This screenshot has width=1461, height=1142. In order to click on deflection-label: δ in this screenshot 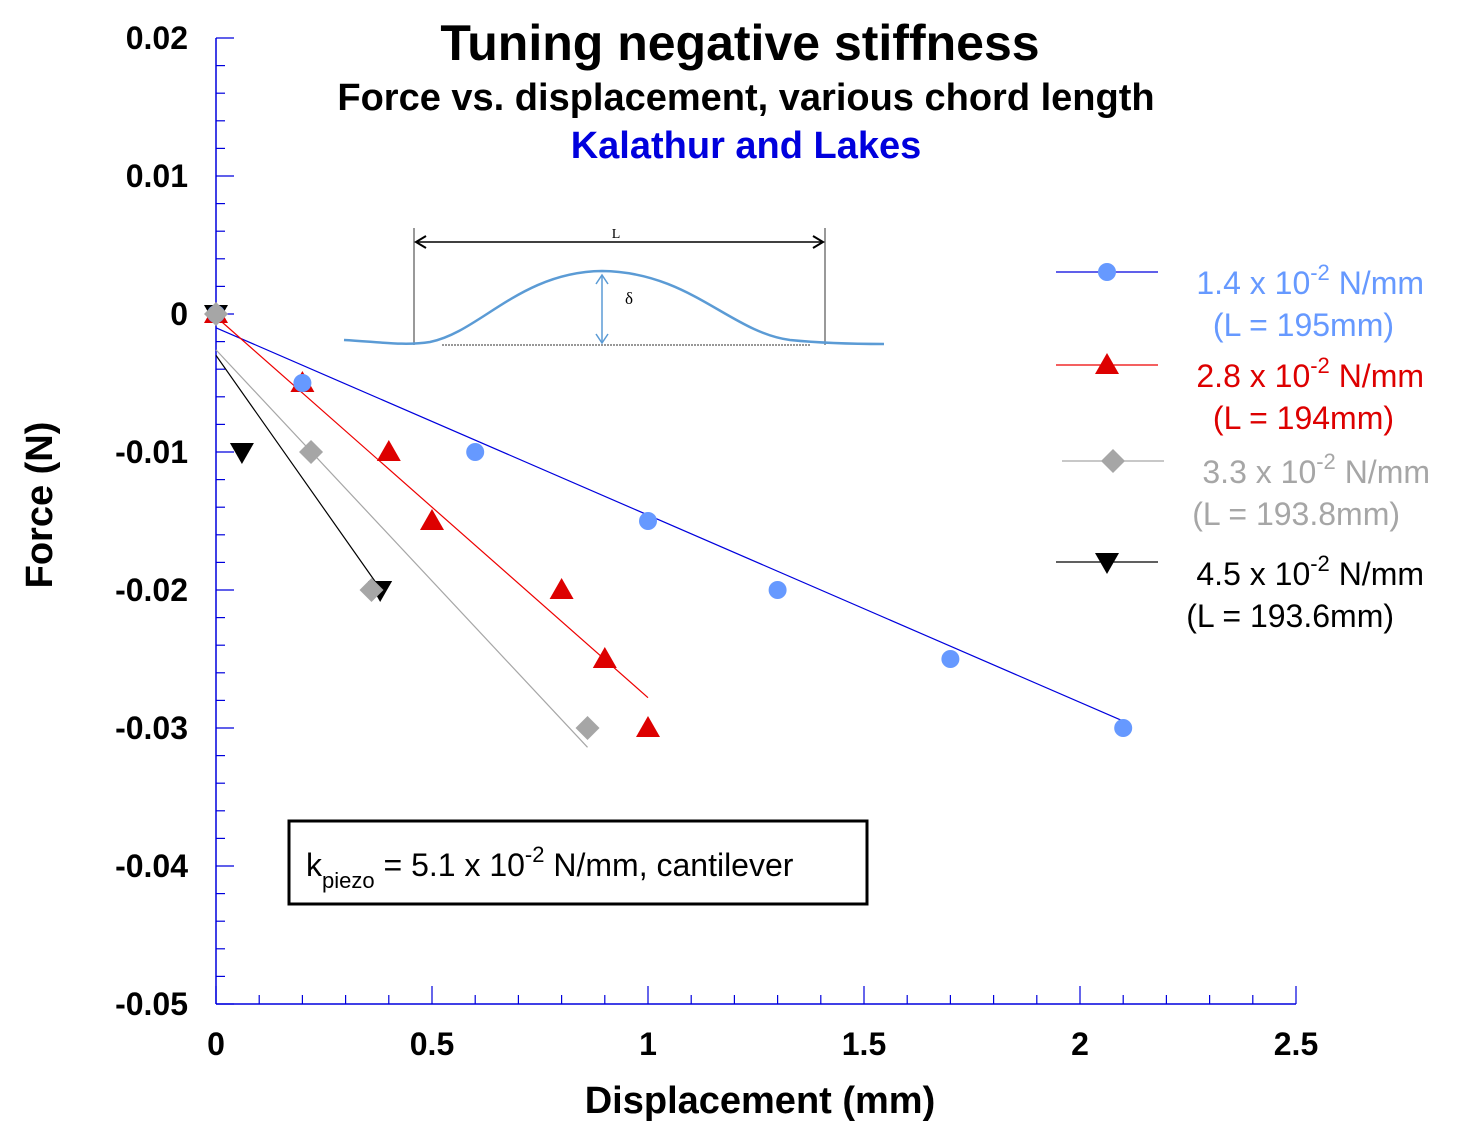, I will do `click(629, 298)`.